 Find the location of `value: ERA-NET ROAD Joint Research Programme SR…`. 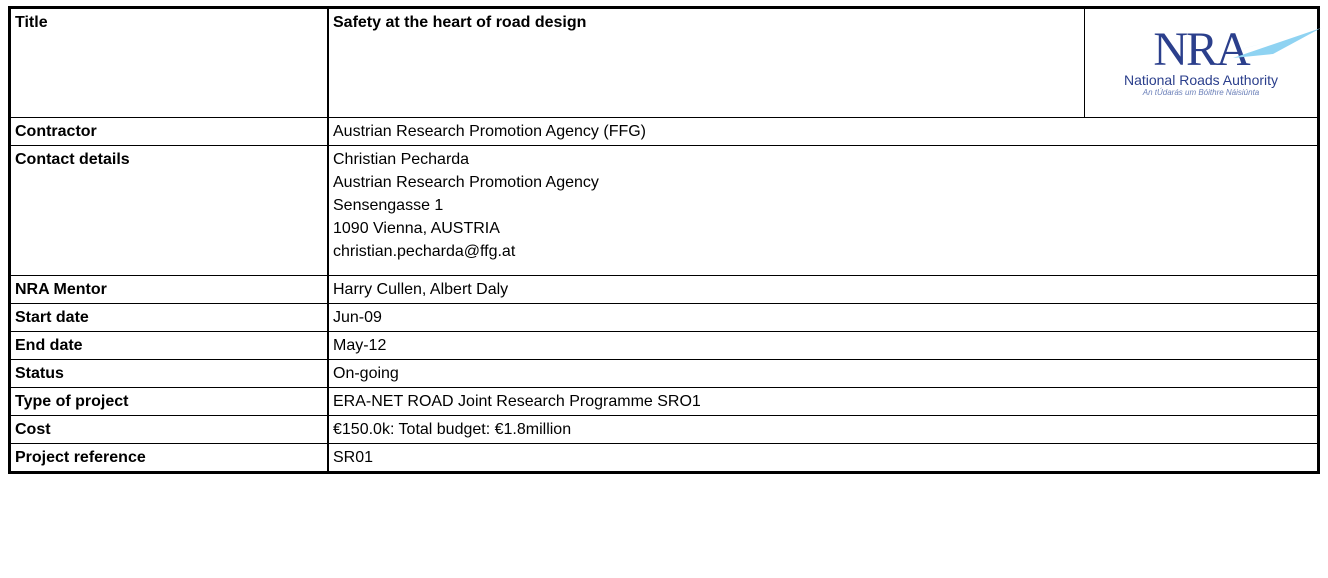

value: ERA-NET ROAD Joint Research Programme SR… is located at coordinates (823, 401).